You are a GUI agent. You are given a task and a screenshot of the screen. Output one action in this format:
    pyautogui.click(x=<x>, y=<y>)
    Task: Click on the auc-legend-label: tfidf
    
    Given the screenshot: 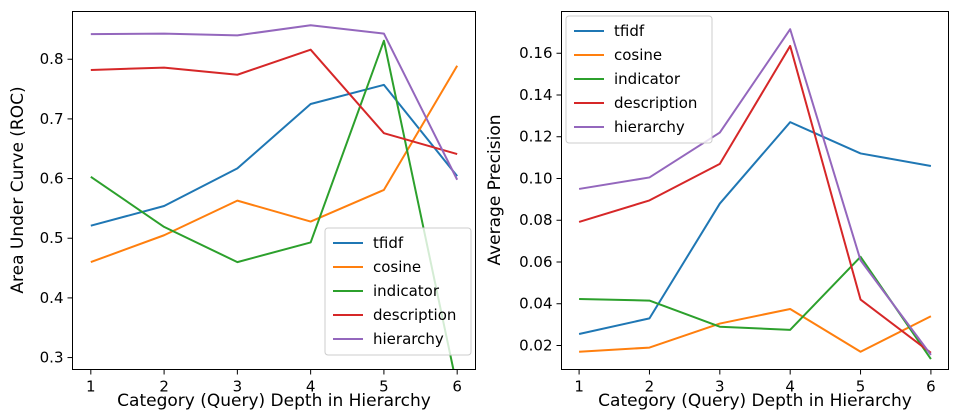 What is the action you would take?
    pyautogui.click(x=388, y=243)
    